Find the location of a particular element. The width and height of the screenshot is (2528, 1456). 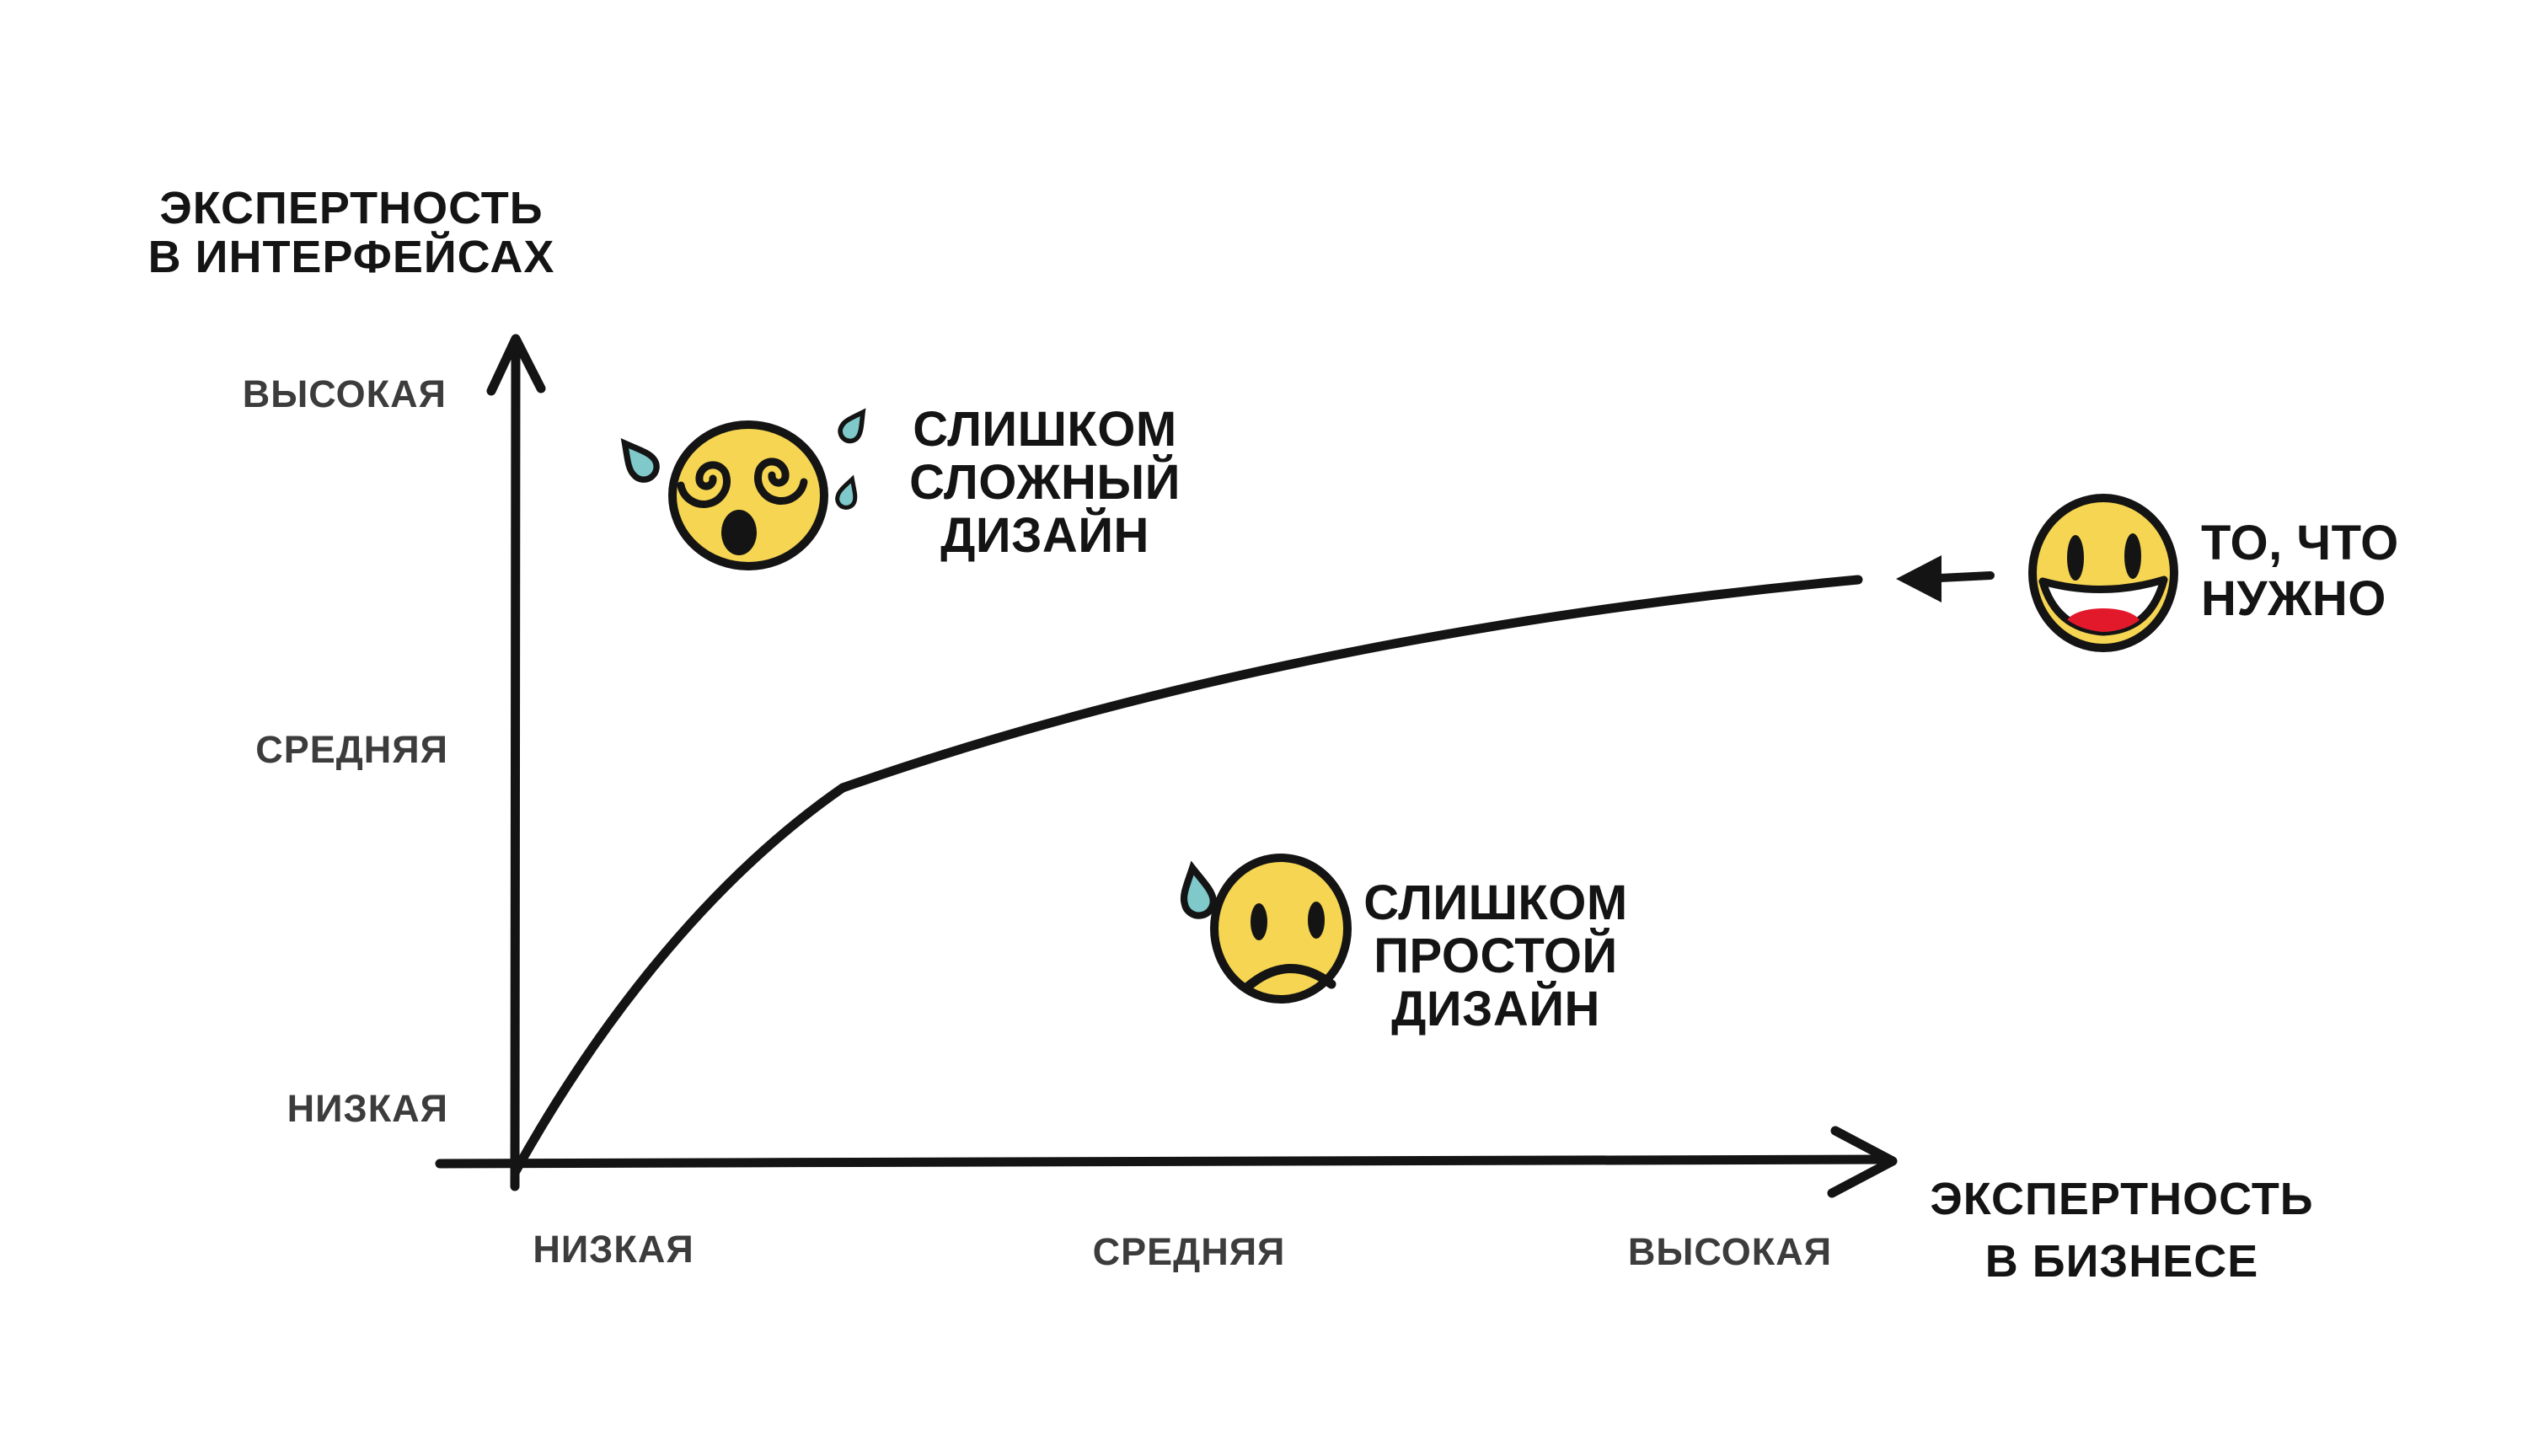

x-tick-high: ВЫСОКАЯ is located at coordinates (1730, 1251).